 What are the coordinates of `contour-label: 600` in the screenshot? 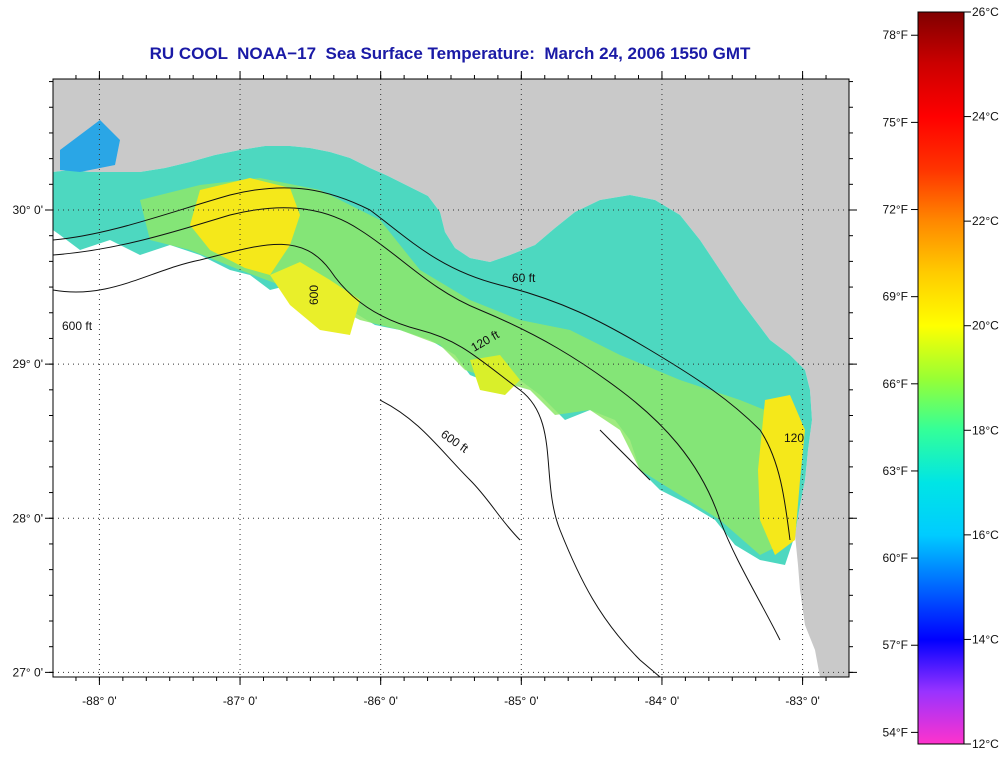 It's located at (314, 295).